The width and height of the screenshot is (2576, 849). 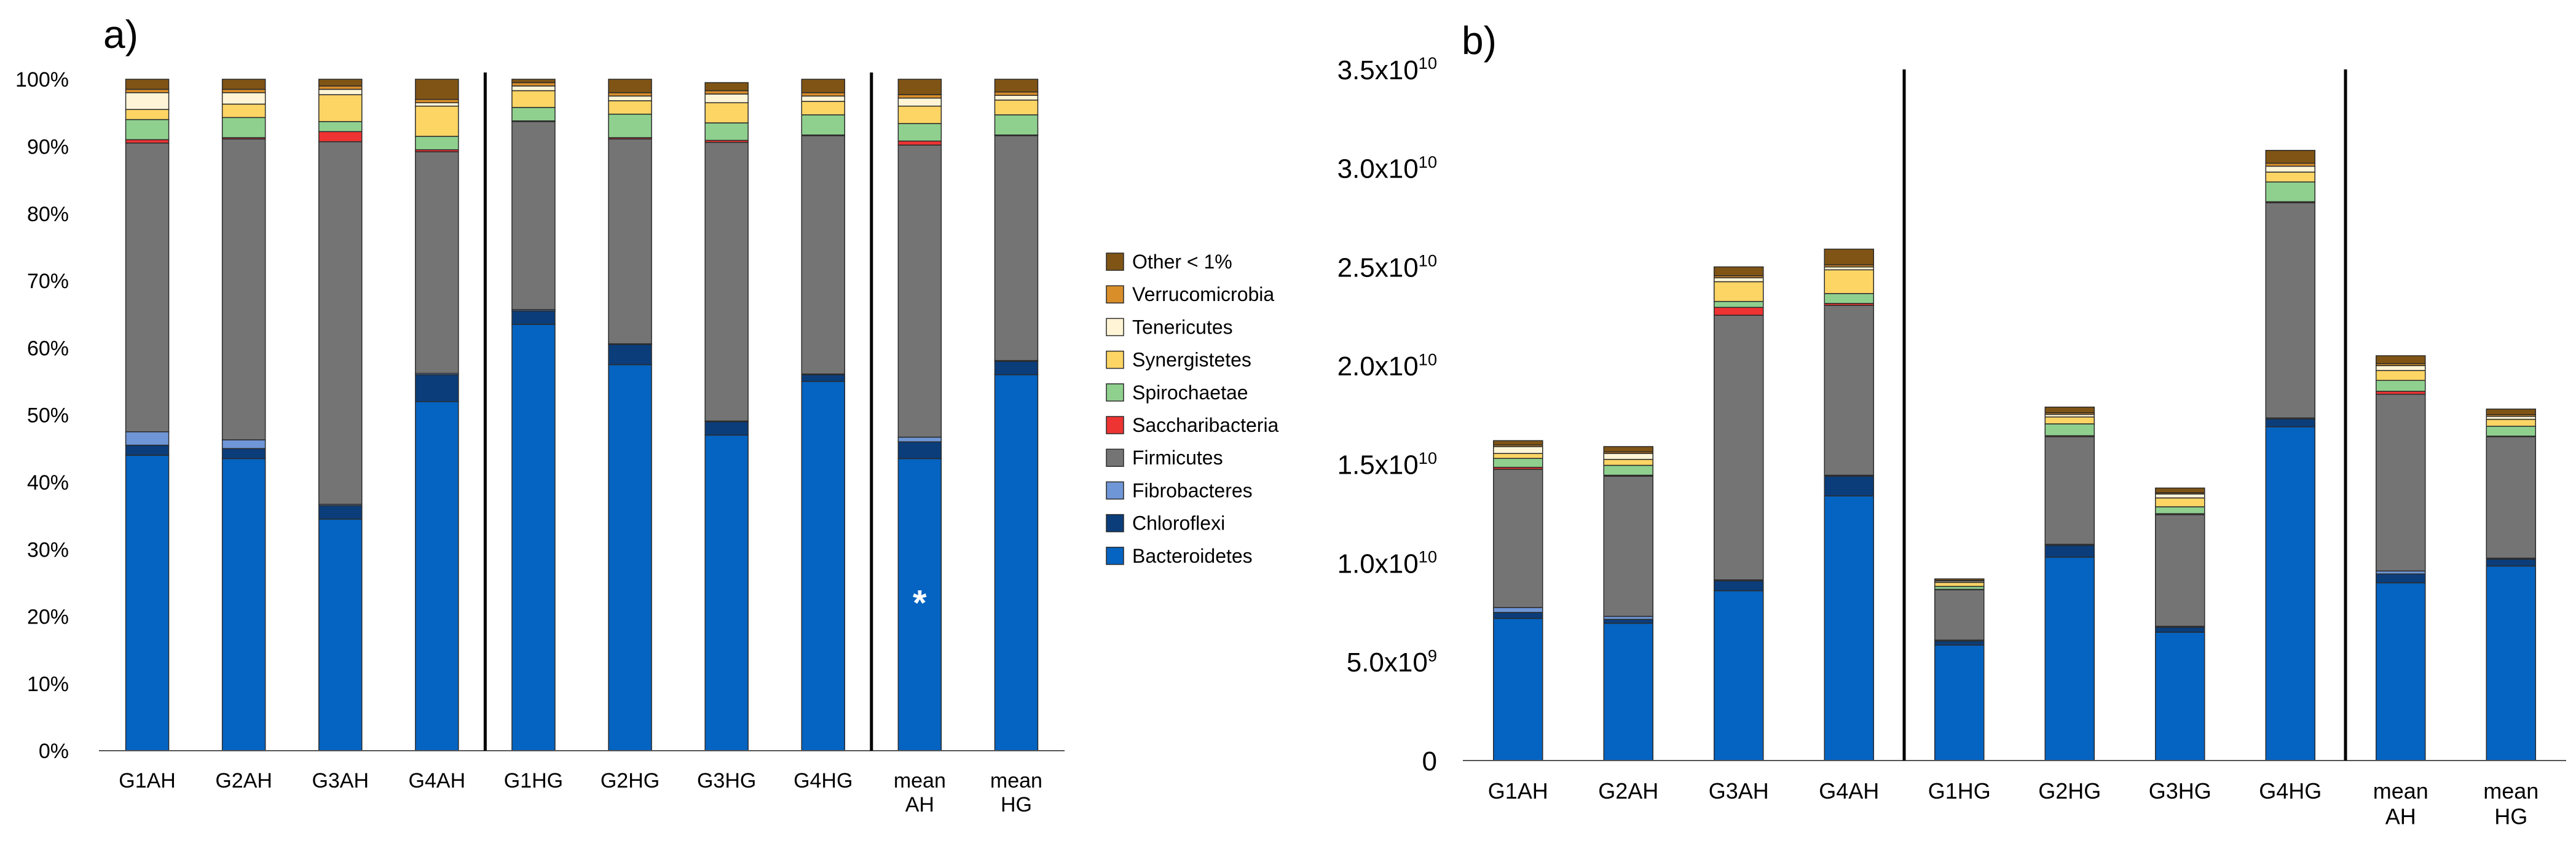 What do you see at coordinates (1628, 791) in the screenshot?
I see `panel-b-category-label: G2AH` at bounding box center [1628, 791].